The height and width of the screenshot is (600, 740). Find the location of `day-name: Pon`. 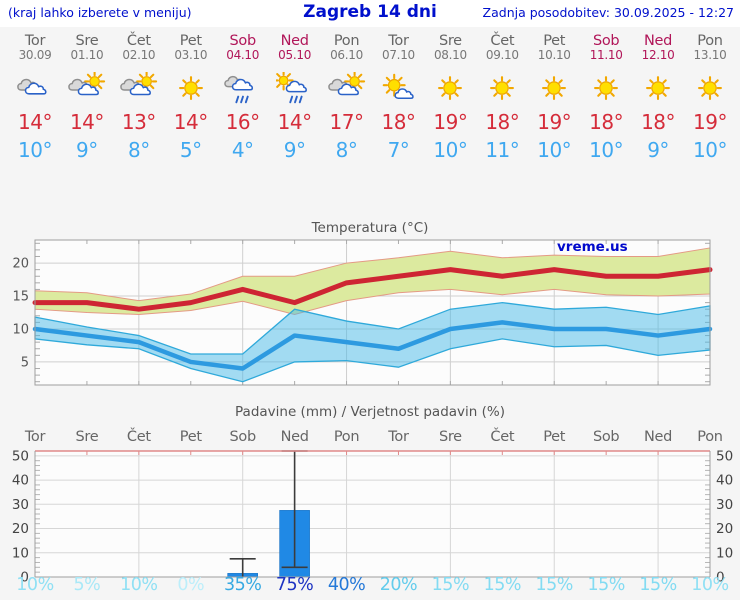

day-name: Pon is located at coordinates (346, 41).